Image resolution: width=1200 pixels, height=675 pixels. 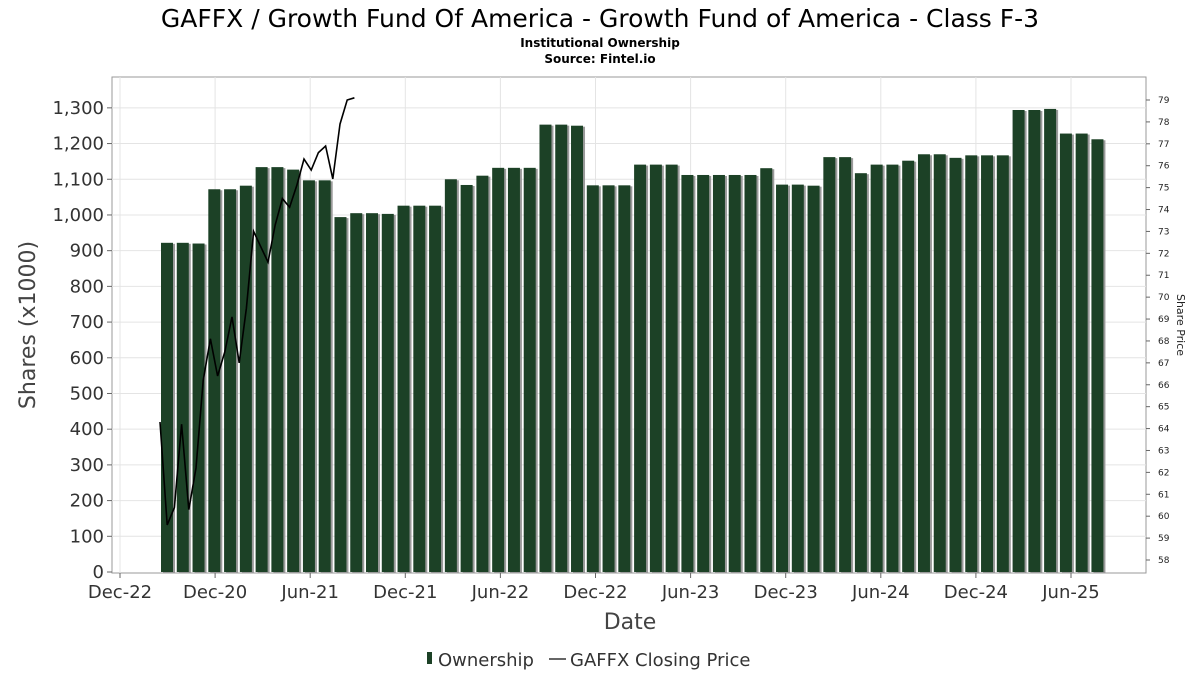 I want to click on y2-tick-label: 70, so click(x=1164, y=298).